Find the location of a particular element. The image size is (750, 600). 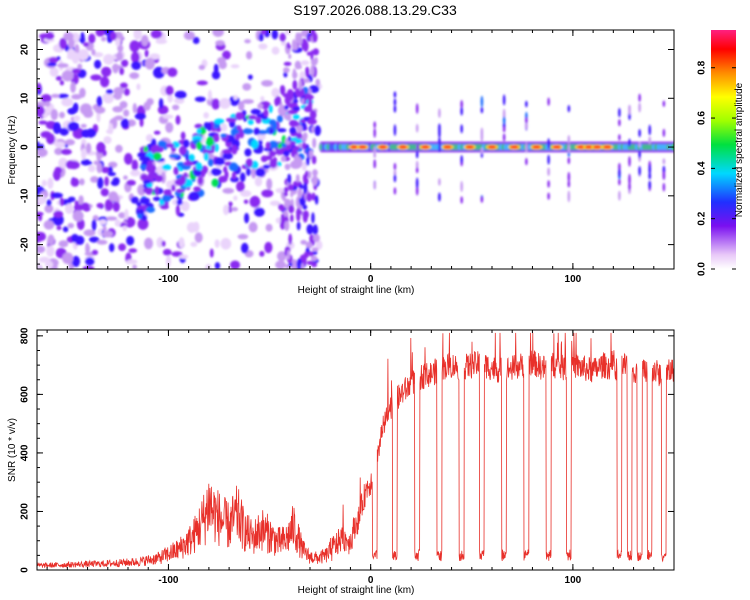

colorbar-tick-label: 0.8 is located at coordinates (702, 67).